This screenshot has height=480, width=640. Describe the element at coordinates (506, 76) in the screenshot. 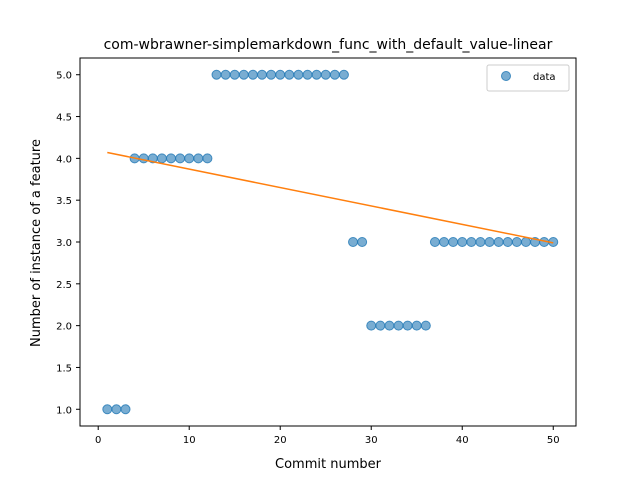

I see `legend-marker` at that location.